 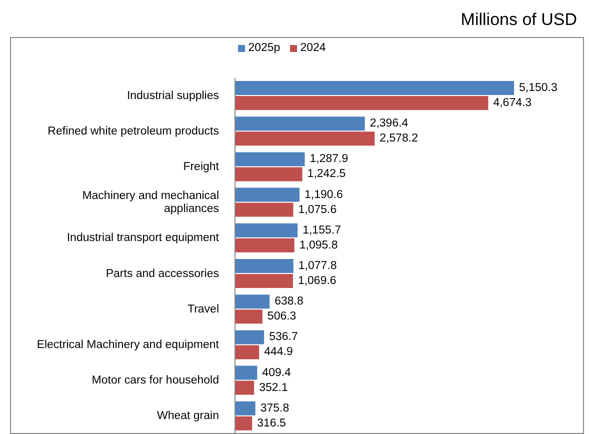 I want to click on data-label: 1,190.6, so click(x=323, y=194).